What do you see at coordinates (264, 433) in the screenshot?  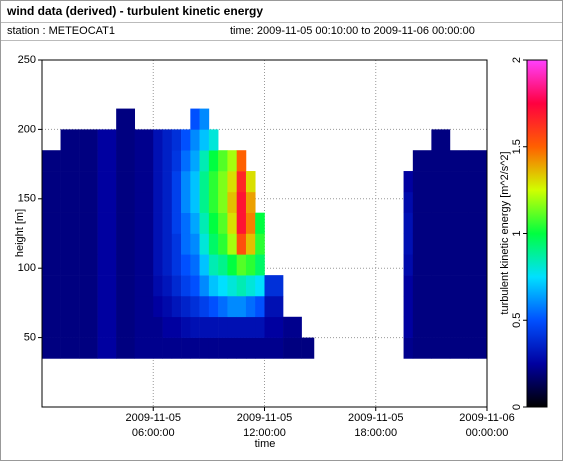 I see `x-tick-label: 12:00:00` at bounding box center [264, 433].